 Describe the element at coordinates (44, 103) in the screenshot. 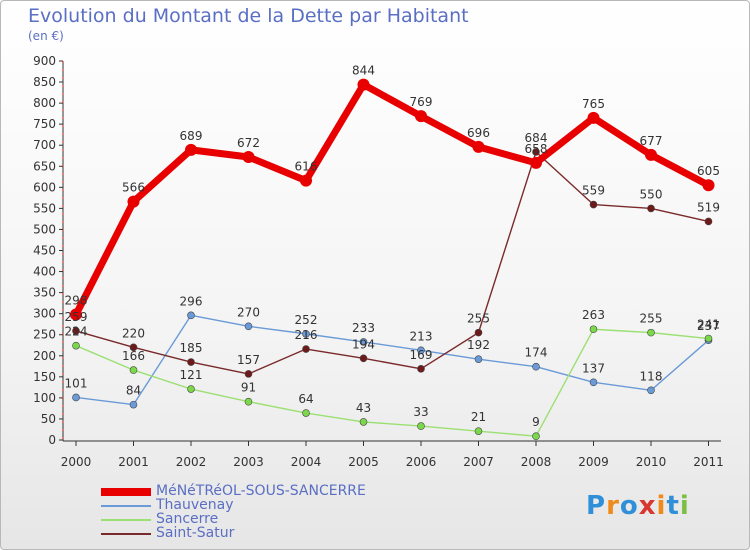

I see `y-tick-label-800: 800` at that location.